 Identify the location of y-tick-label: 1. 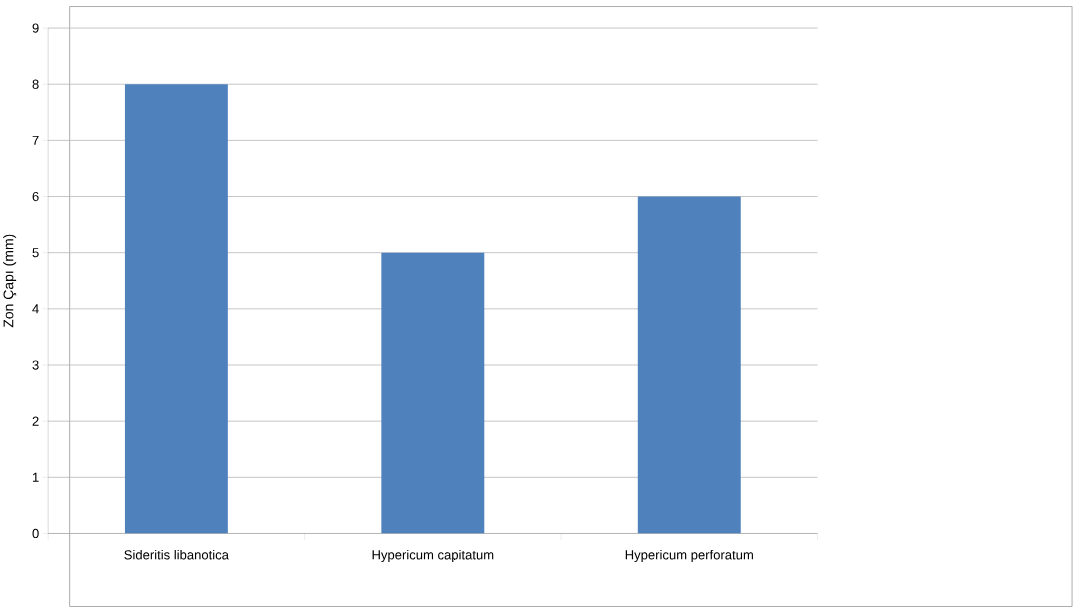
(35, 477).